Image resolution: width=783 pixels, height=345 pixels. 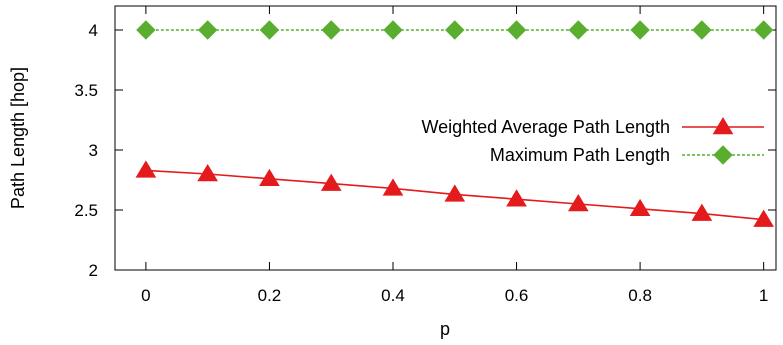 What do you see at coordinates (640, 295) in the screenshot?
I see `x-tick-label: 0.8` at bounding box center [640, 295].